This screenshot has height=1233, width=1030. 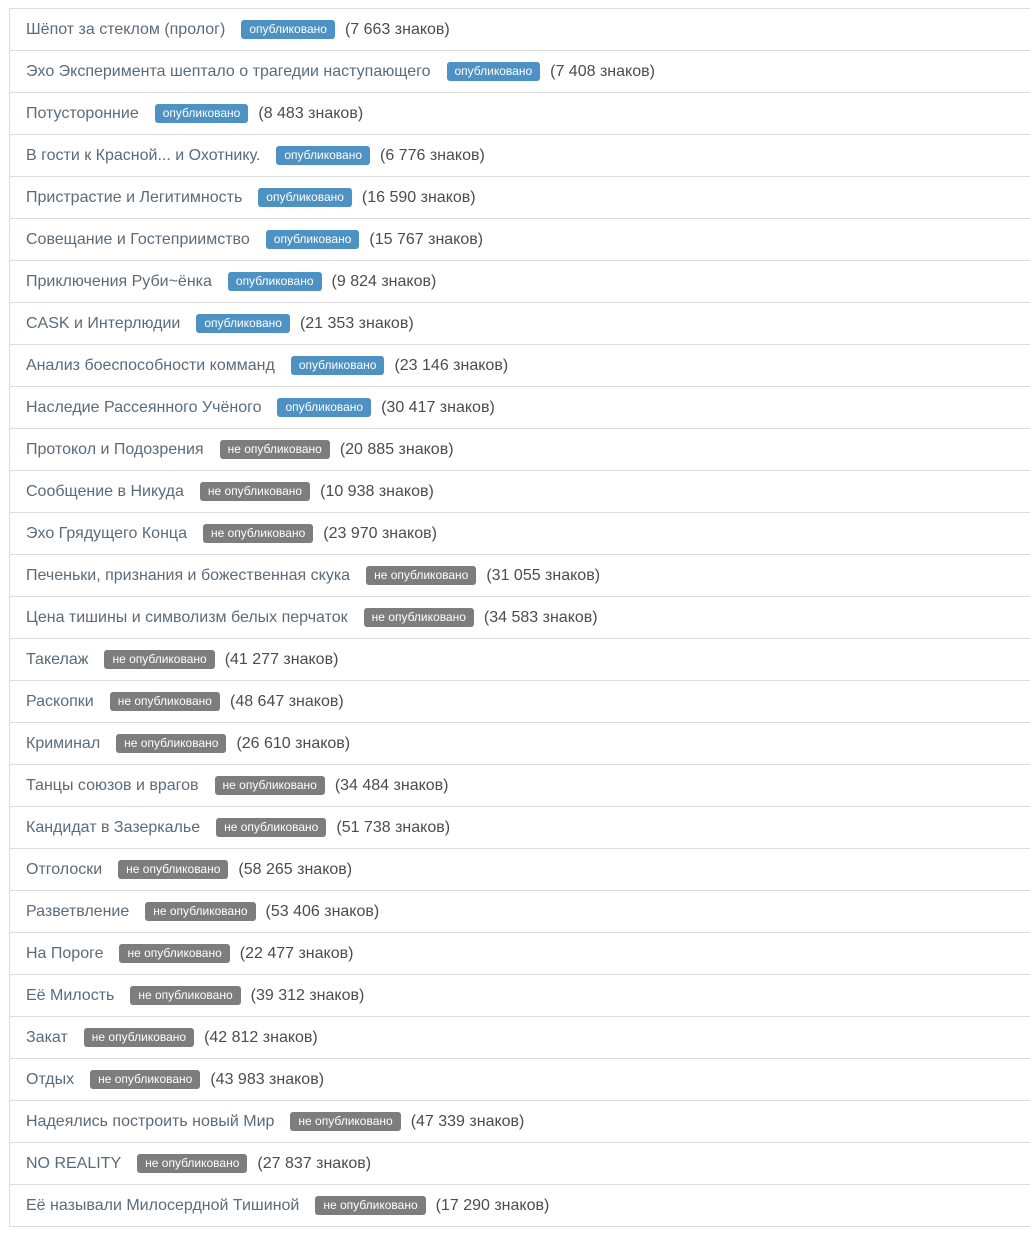 I want to click on chapter-row: Раскопки не опубликовано (48 647 знаков), so click(x=520, y=702).